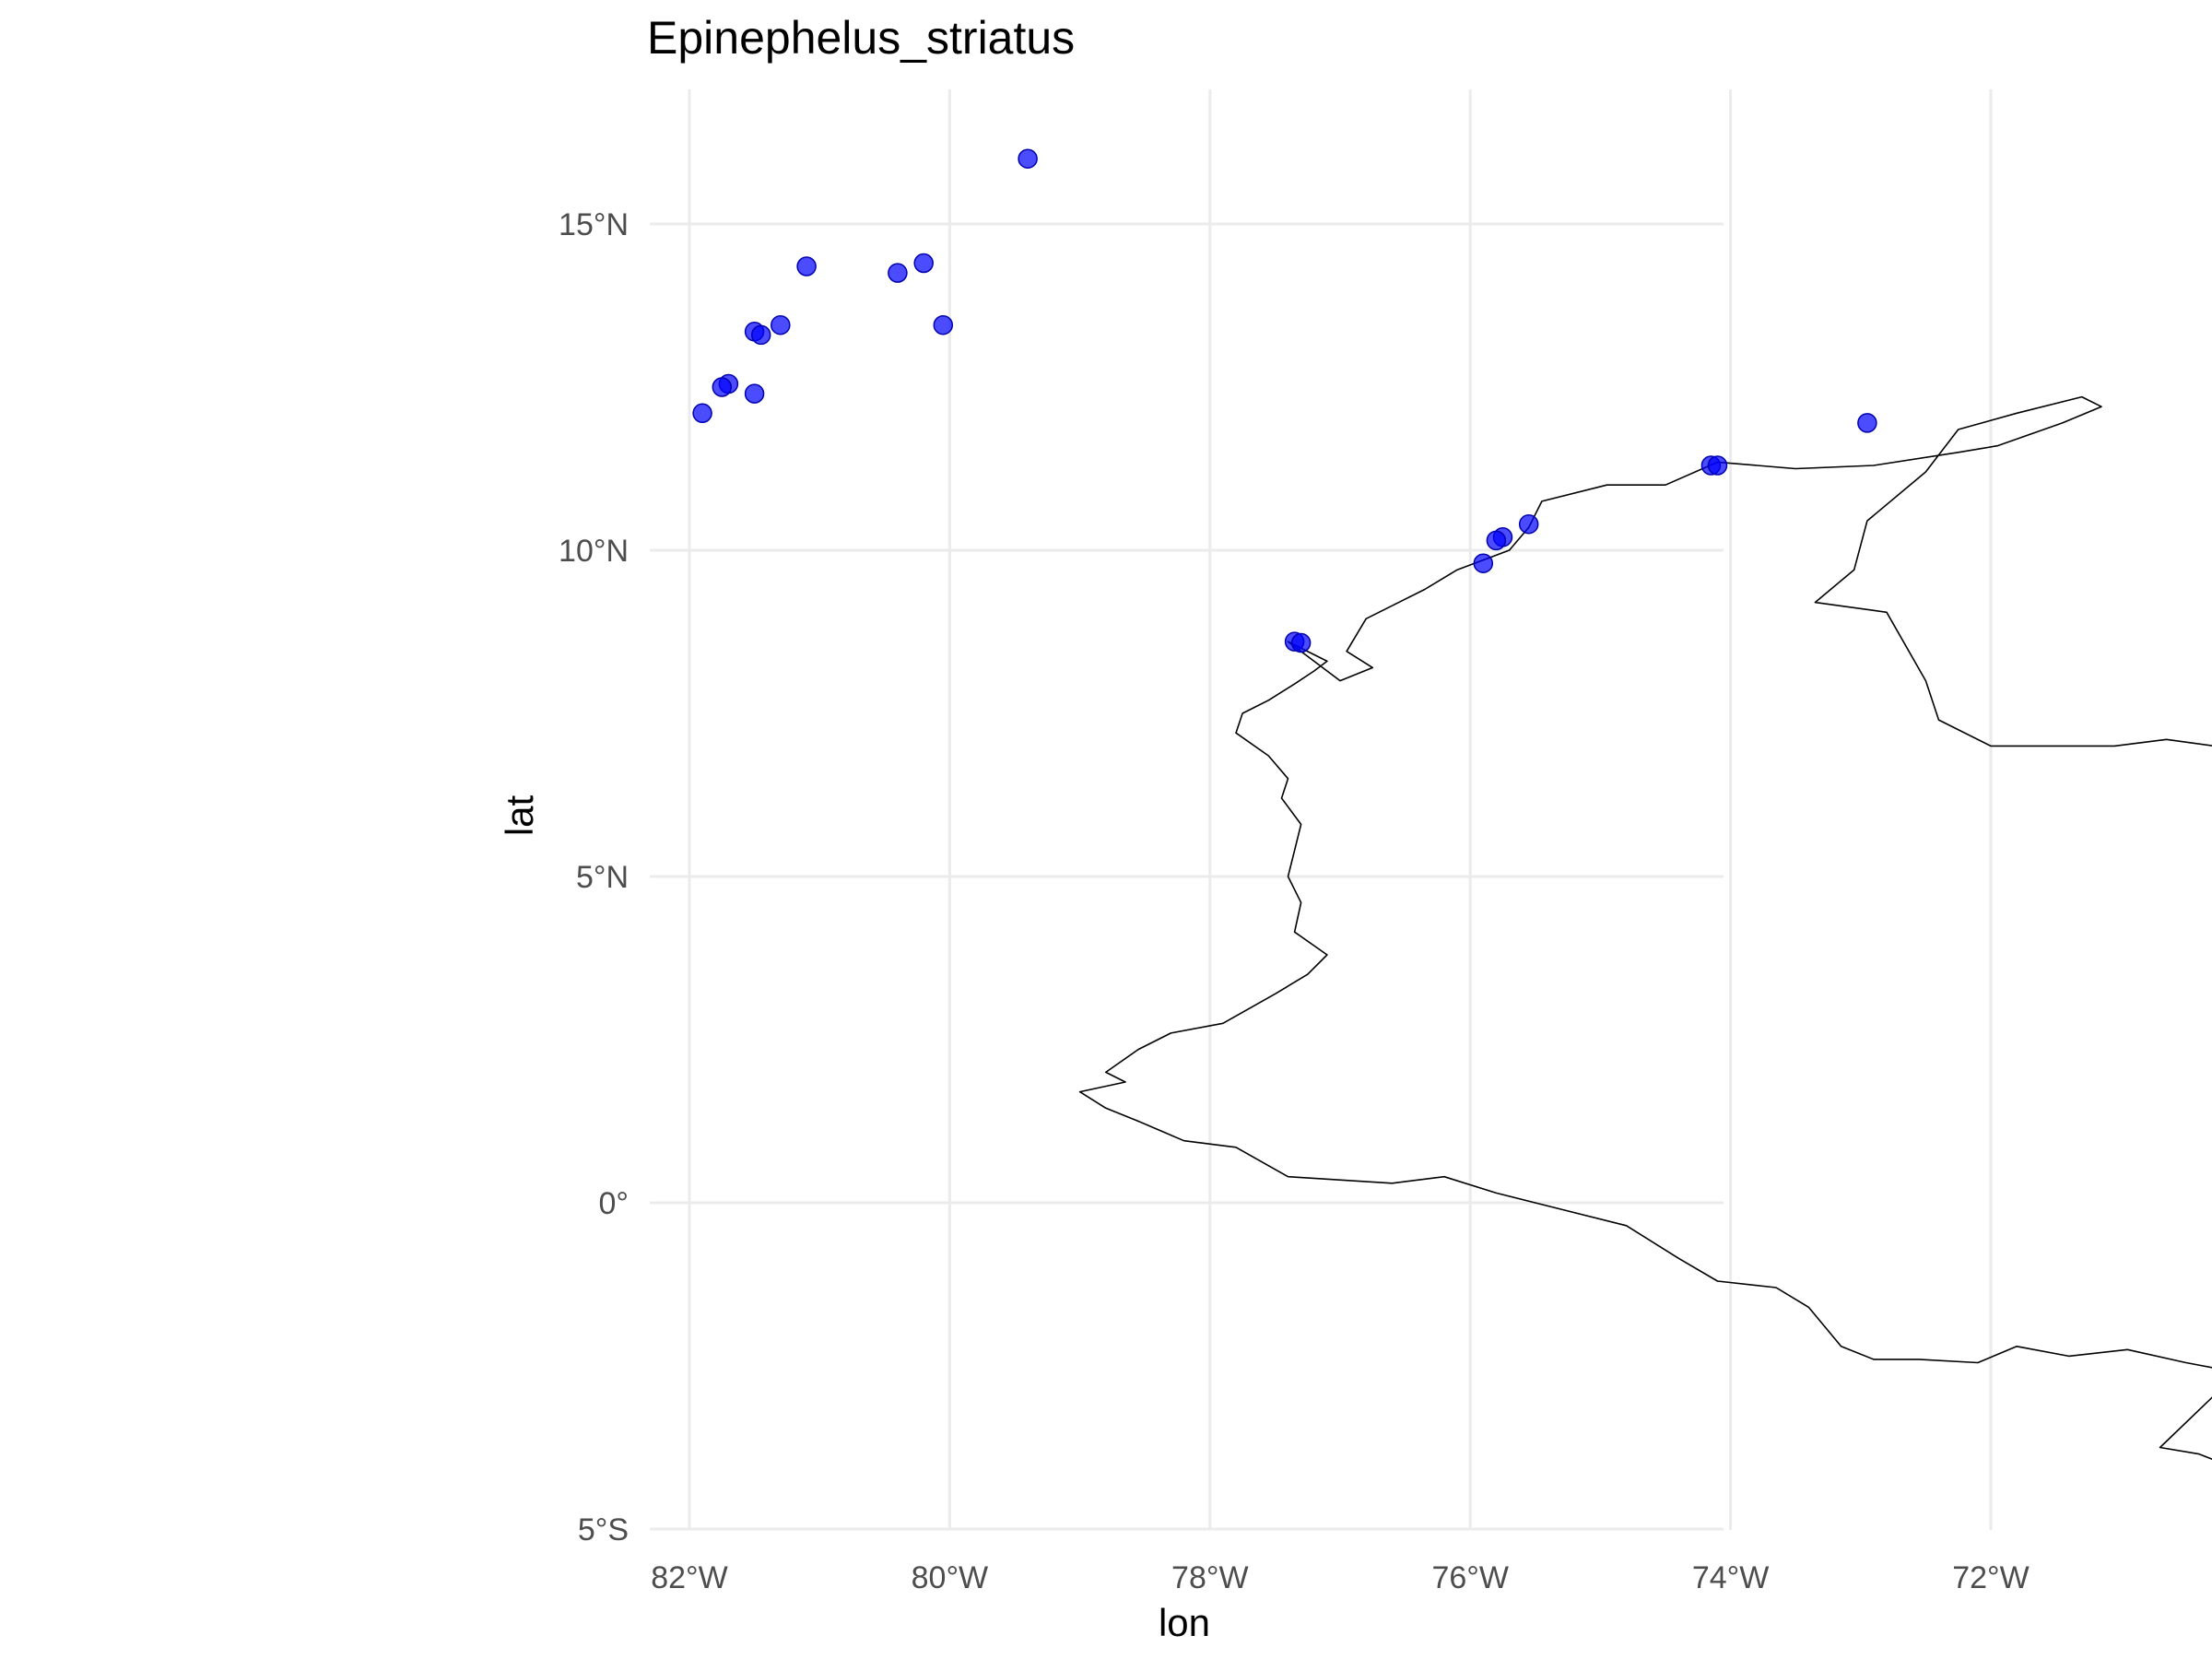  I want to click on y-tick-label: 0°, so click(613, 1203).